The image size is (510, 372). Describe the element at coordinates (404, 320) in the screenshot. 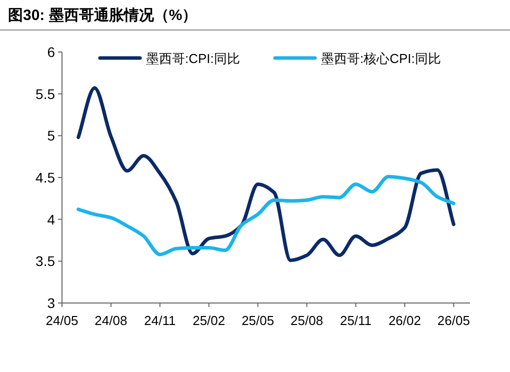

I see `x-tick-label: 26/02` at that location.